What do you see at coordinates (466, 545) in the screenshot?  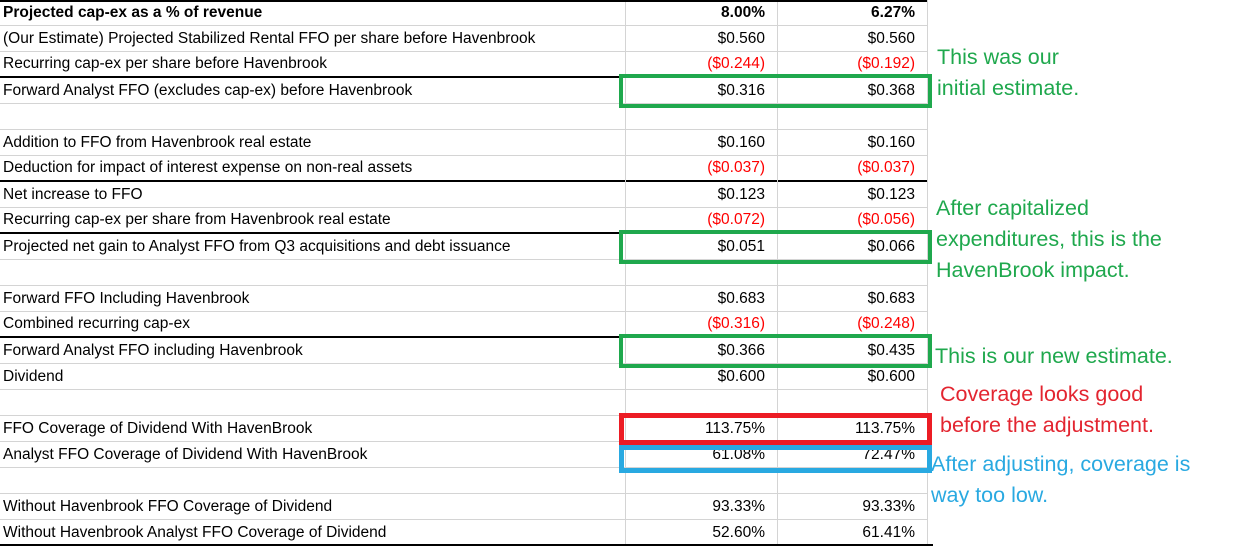 I see `table-bottom-border` at bounding box center [466, 545].